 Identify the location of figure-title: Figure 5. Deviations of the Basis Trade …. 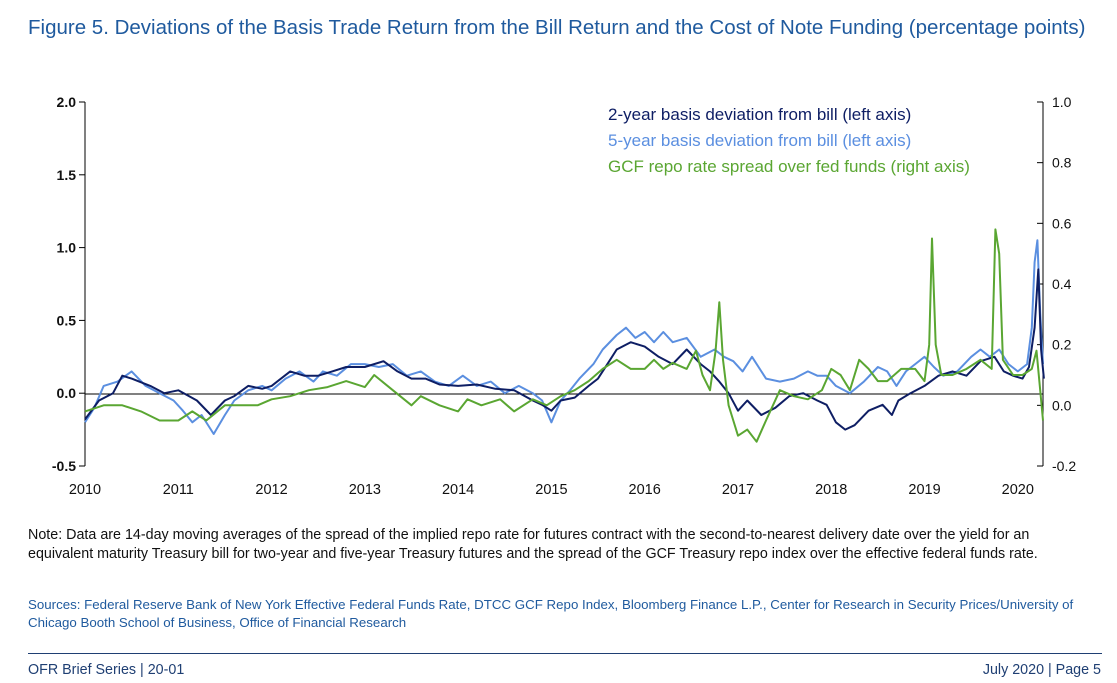
(557, 27).